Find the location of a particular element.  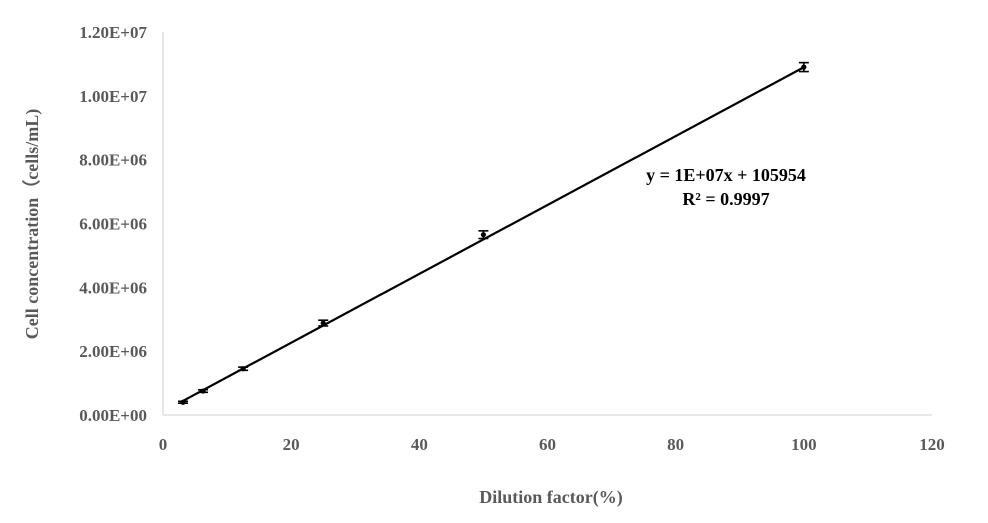

trendline-equation: y = 1E+07x + 105954 is located at coordinates (726, 175).